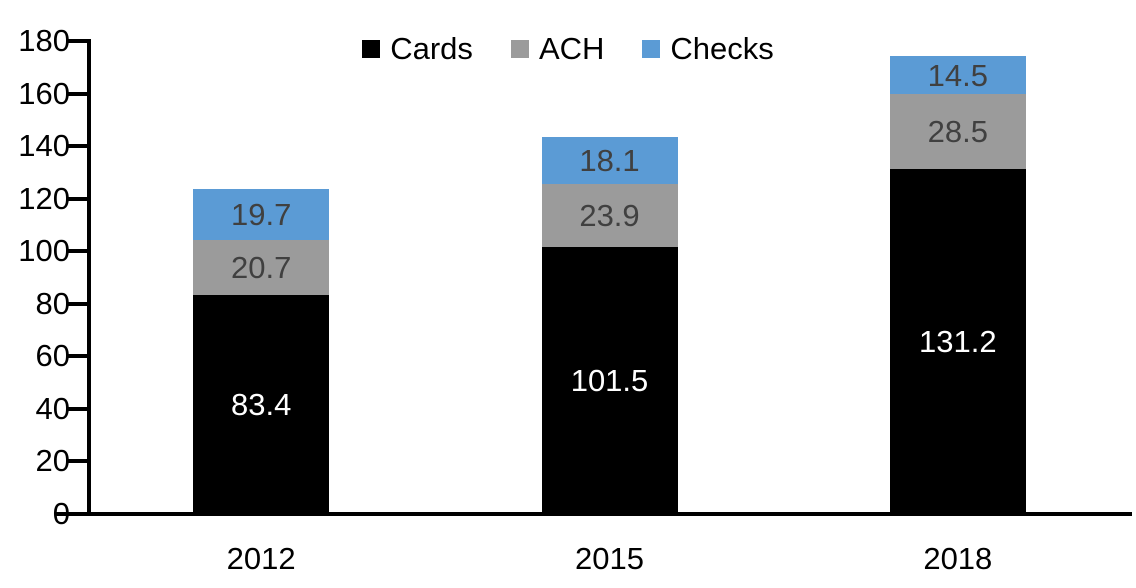 The image size is (1136, 588). What do you see at coordinates (371, 48) in the screenshot?
I see `legend-swatch-cards-icon` at bounding box center [371, 48].